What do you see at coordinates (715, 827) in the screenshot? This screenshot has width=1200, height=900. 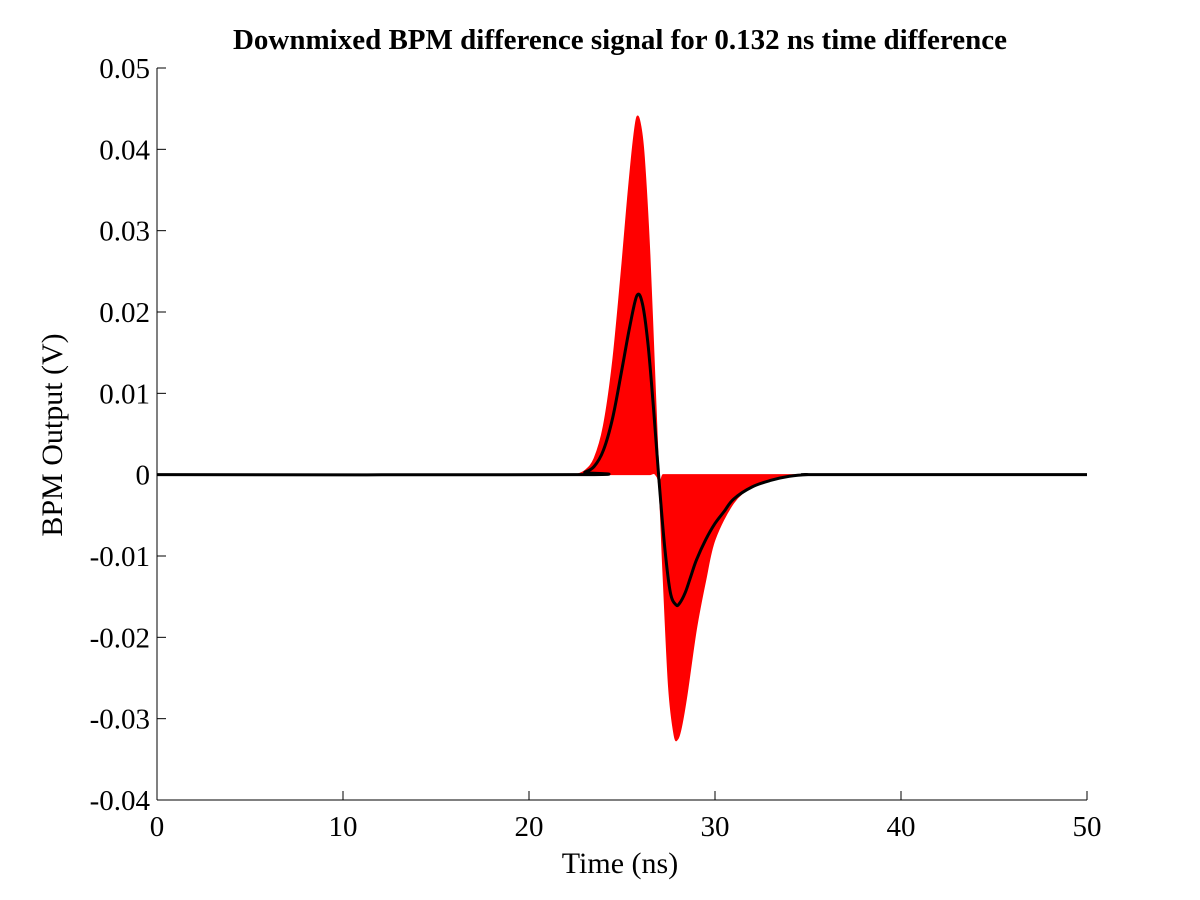 I see `x-tick-label: 30` at bounding box center [715, 827].